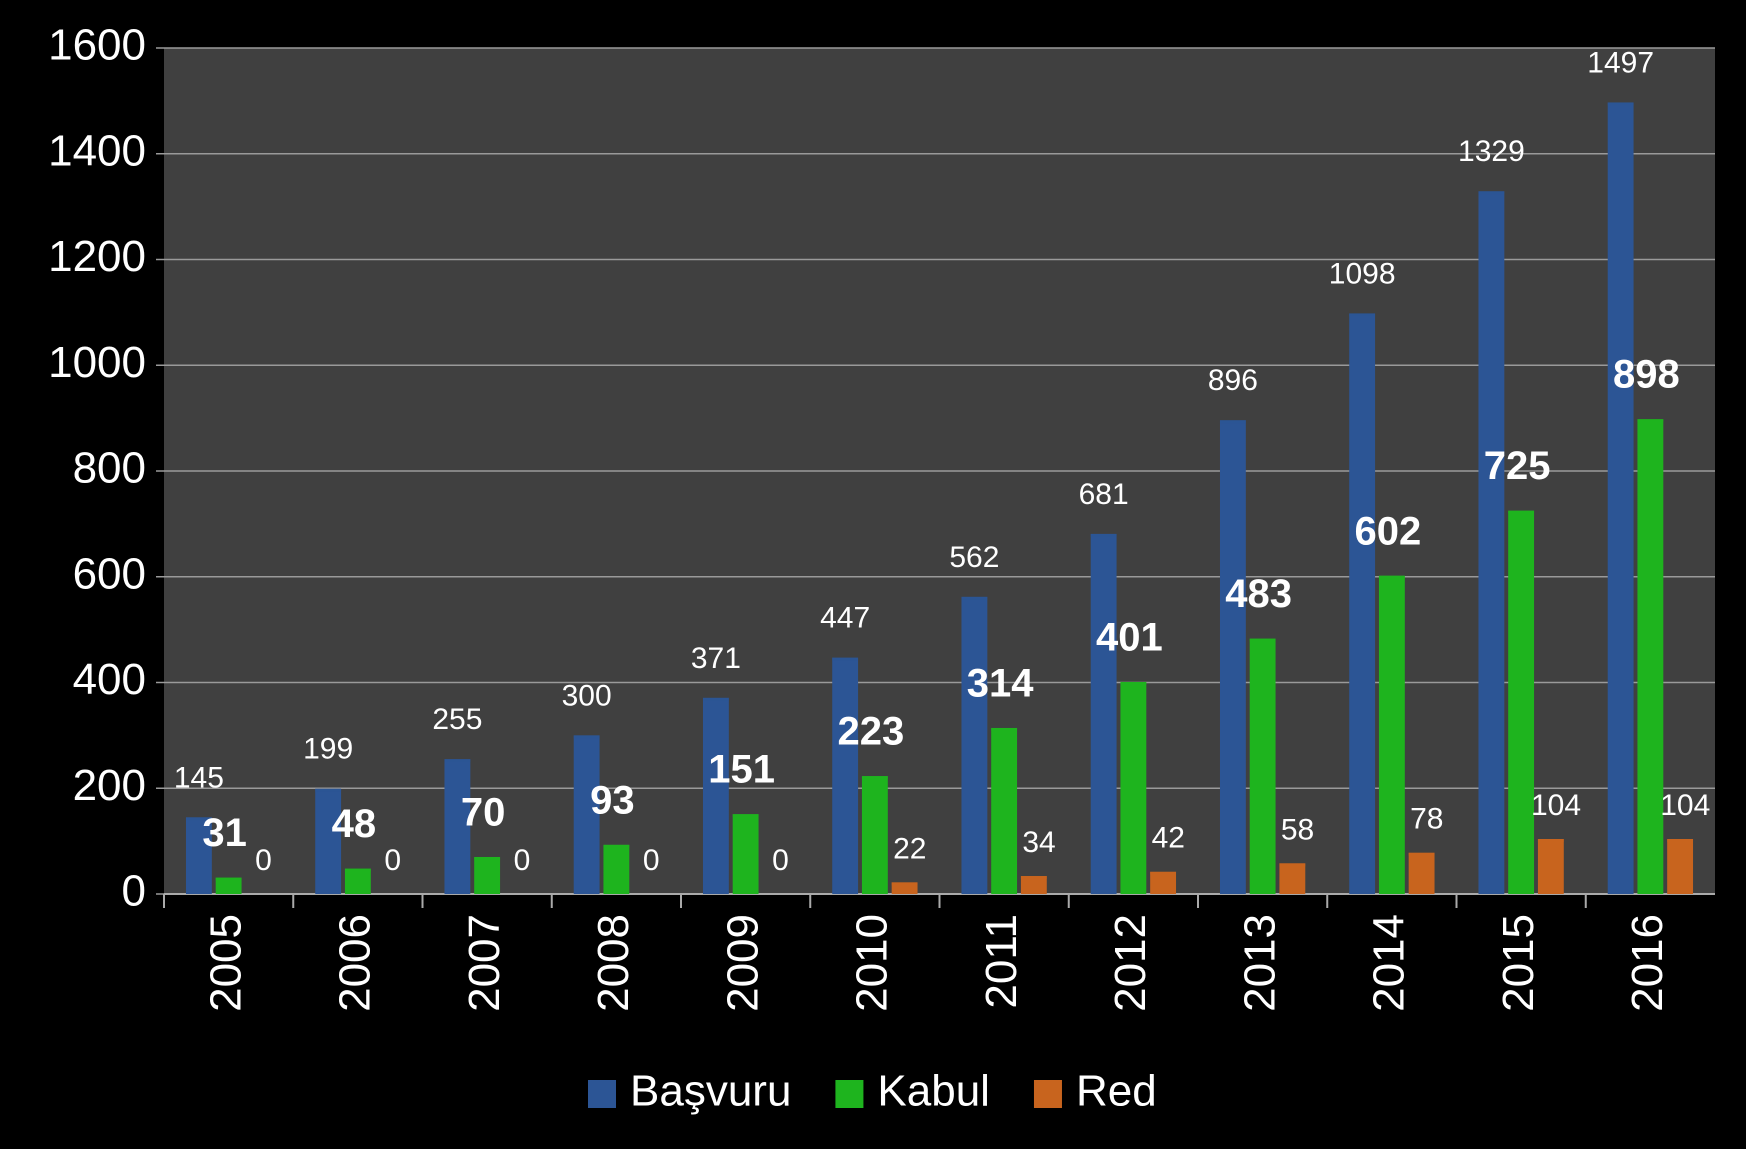  I want to click on value-label: 401, so click(1129, 638).